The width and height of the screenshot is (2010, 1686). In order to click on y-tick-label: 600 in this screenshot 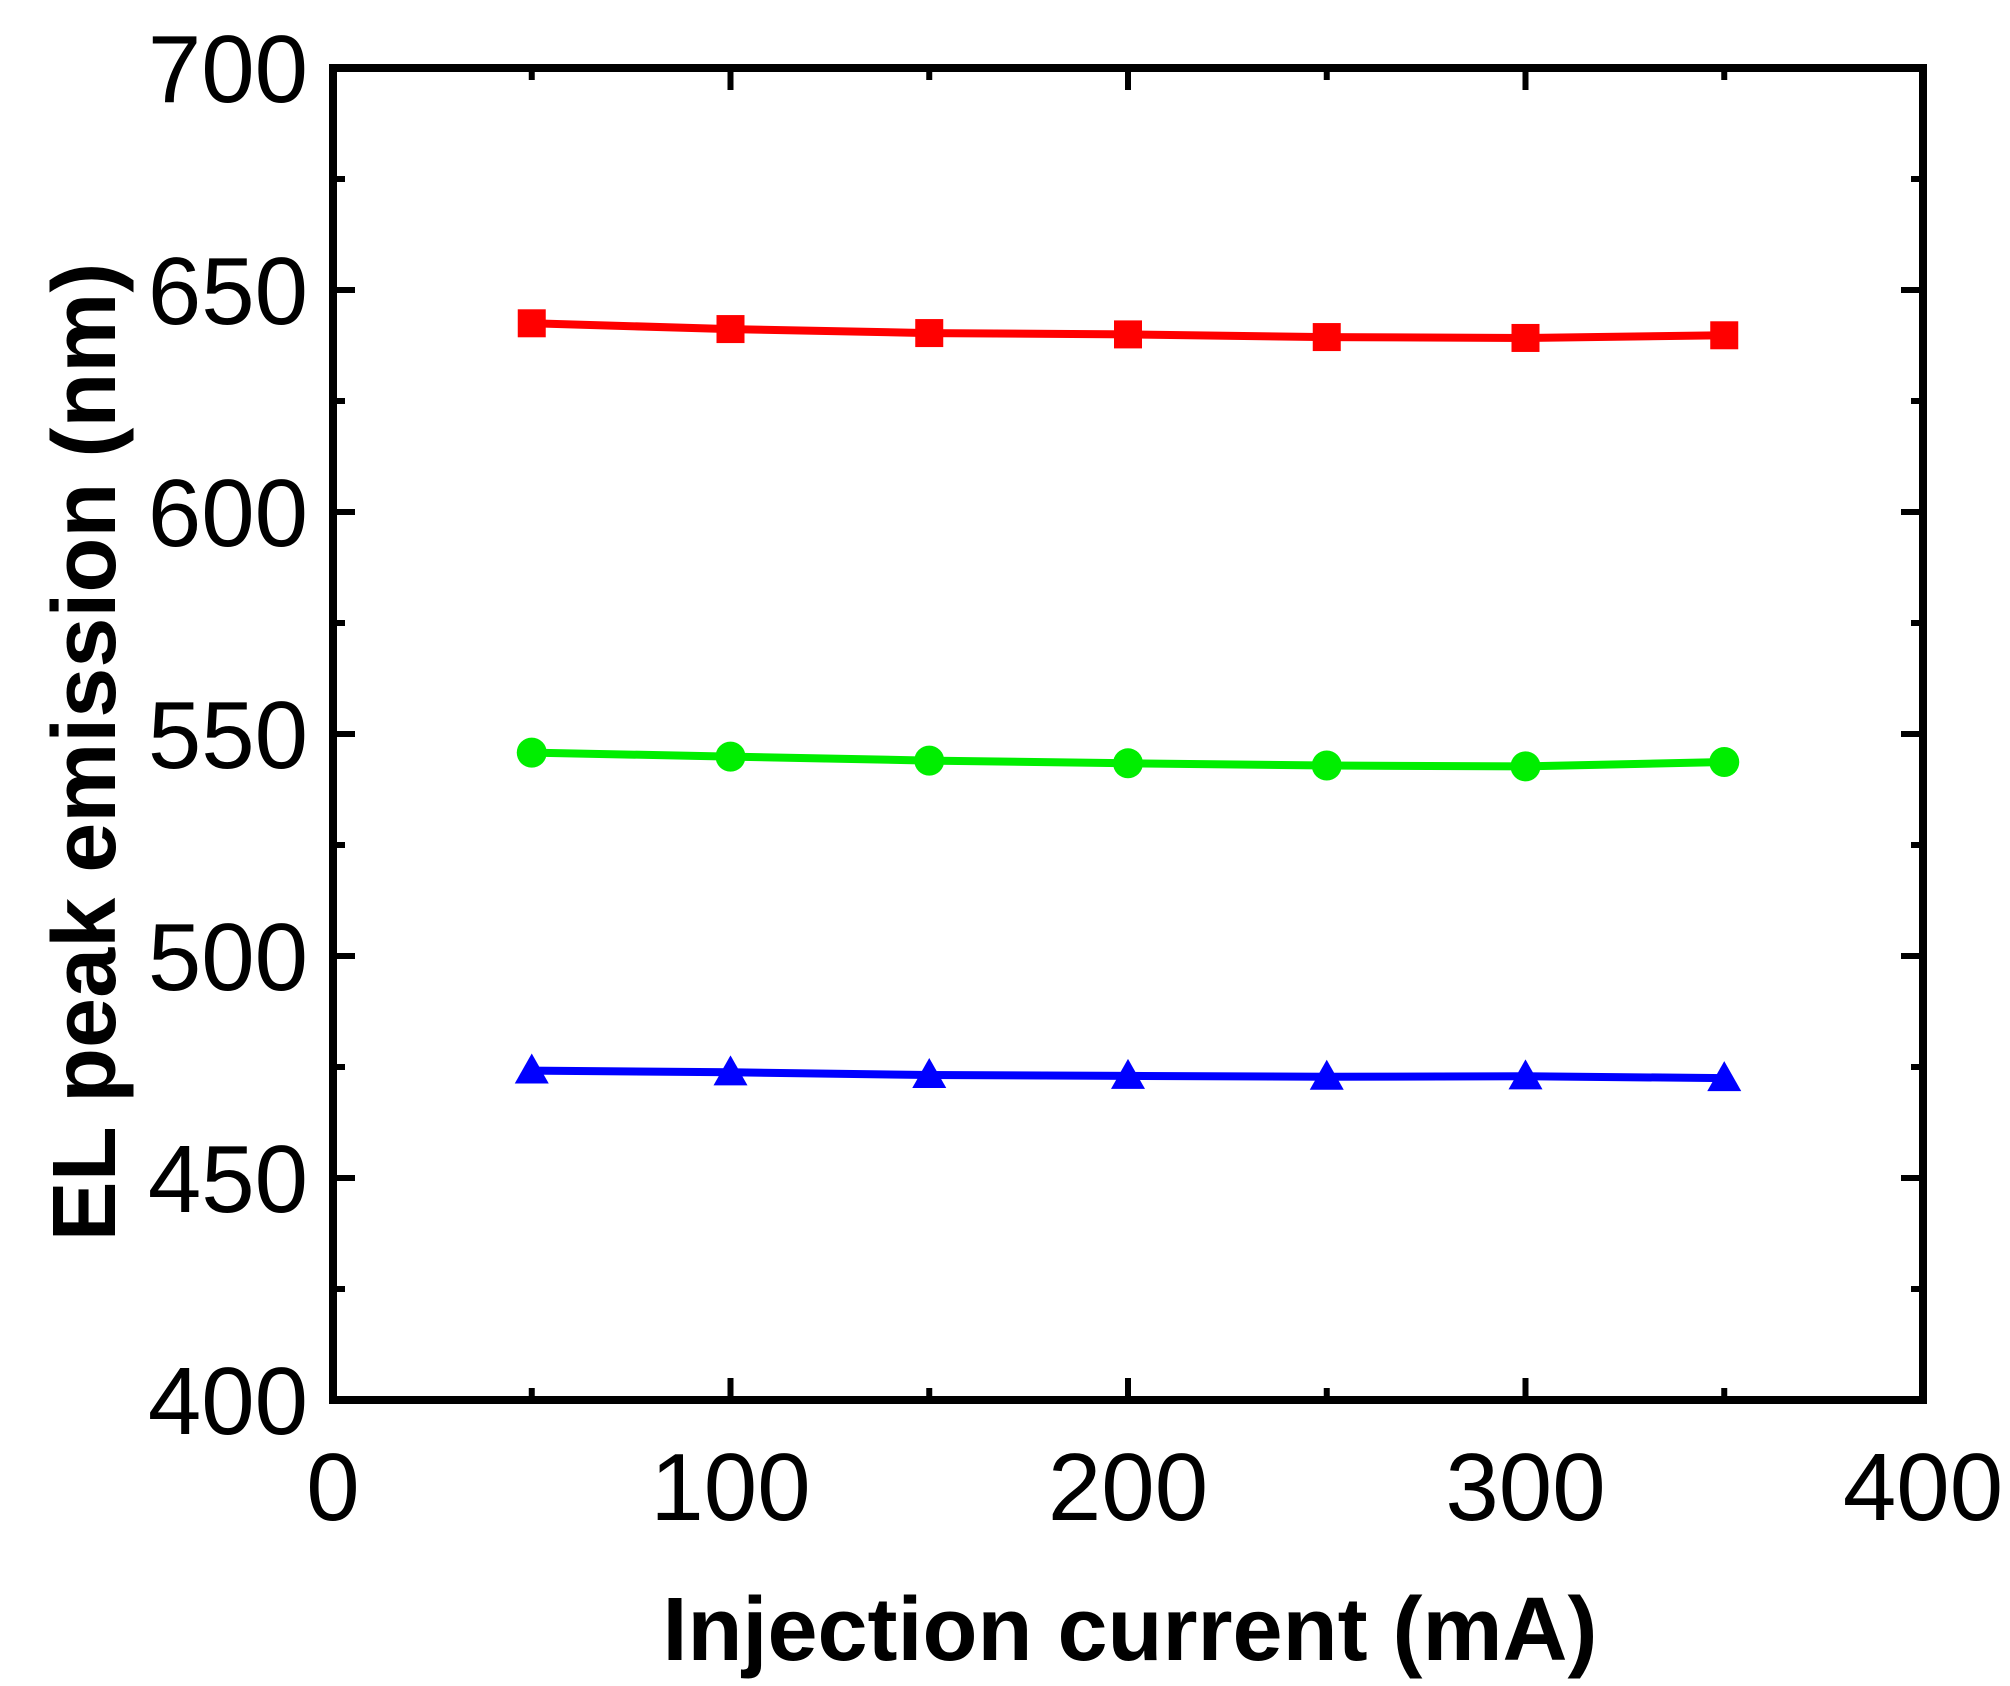, I will do `click(228, 513)`.